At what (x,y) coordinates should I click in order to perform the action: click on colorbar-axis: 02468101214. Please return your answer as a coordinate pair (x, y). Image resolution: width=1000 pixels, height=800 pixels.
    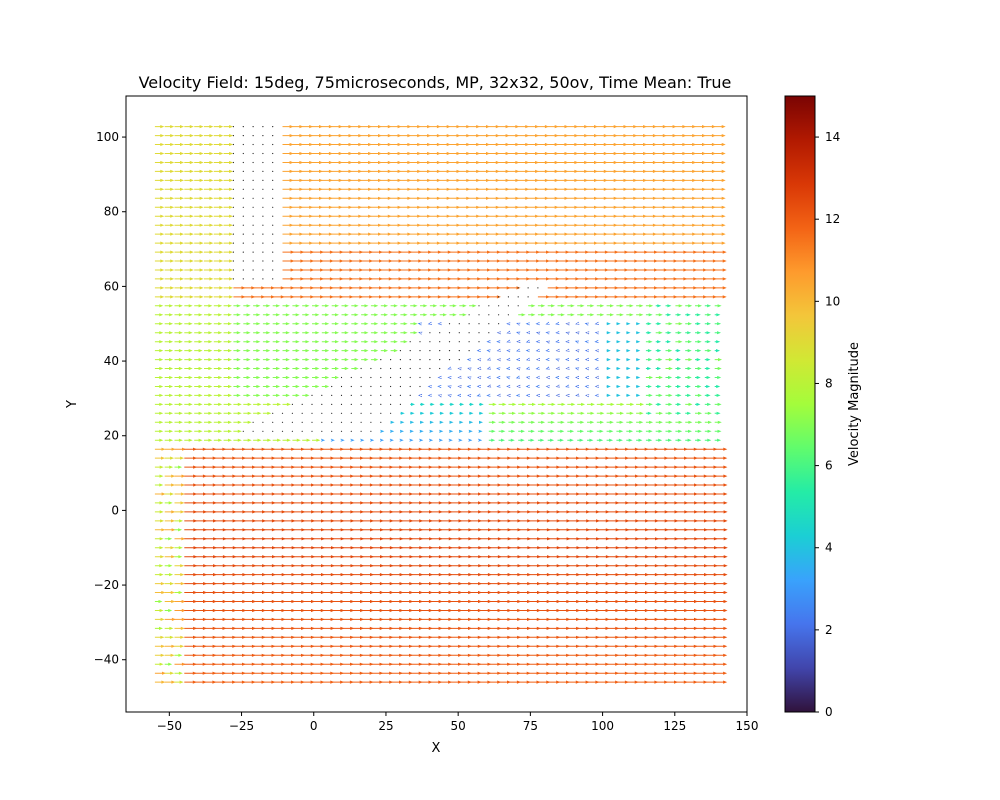
    Looking at the image, I should click on (827, 424).